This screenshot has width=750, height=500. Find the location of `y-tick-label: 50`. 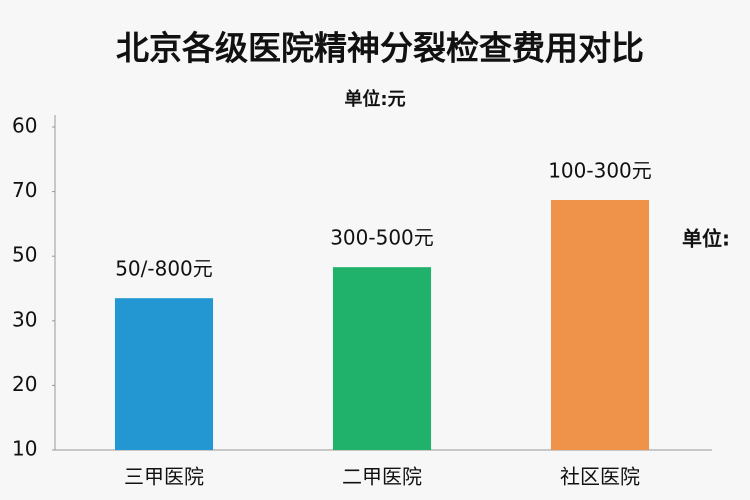

y-tick-label: 50 is located at coordinates (24, 255).